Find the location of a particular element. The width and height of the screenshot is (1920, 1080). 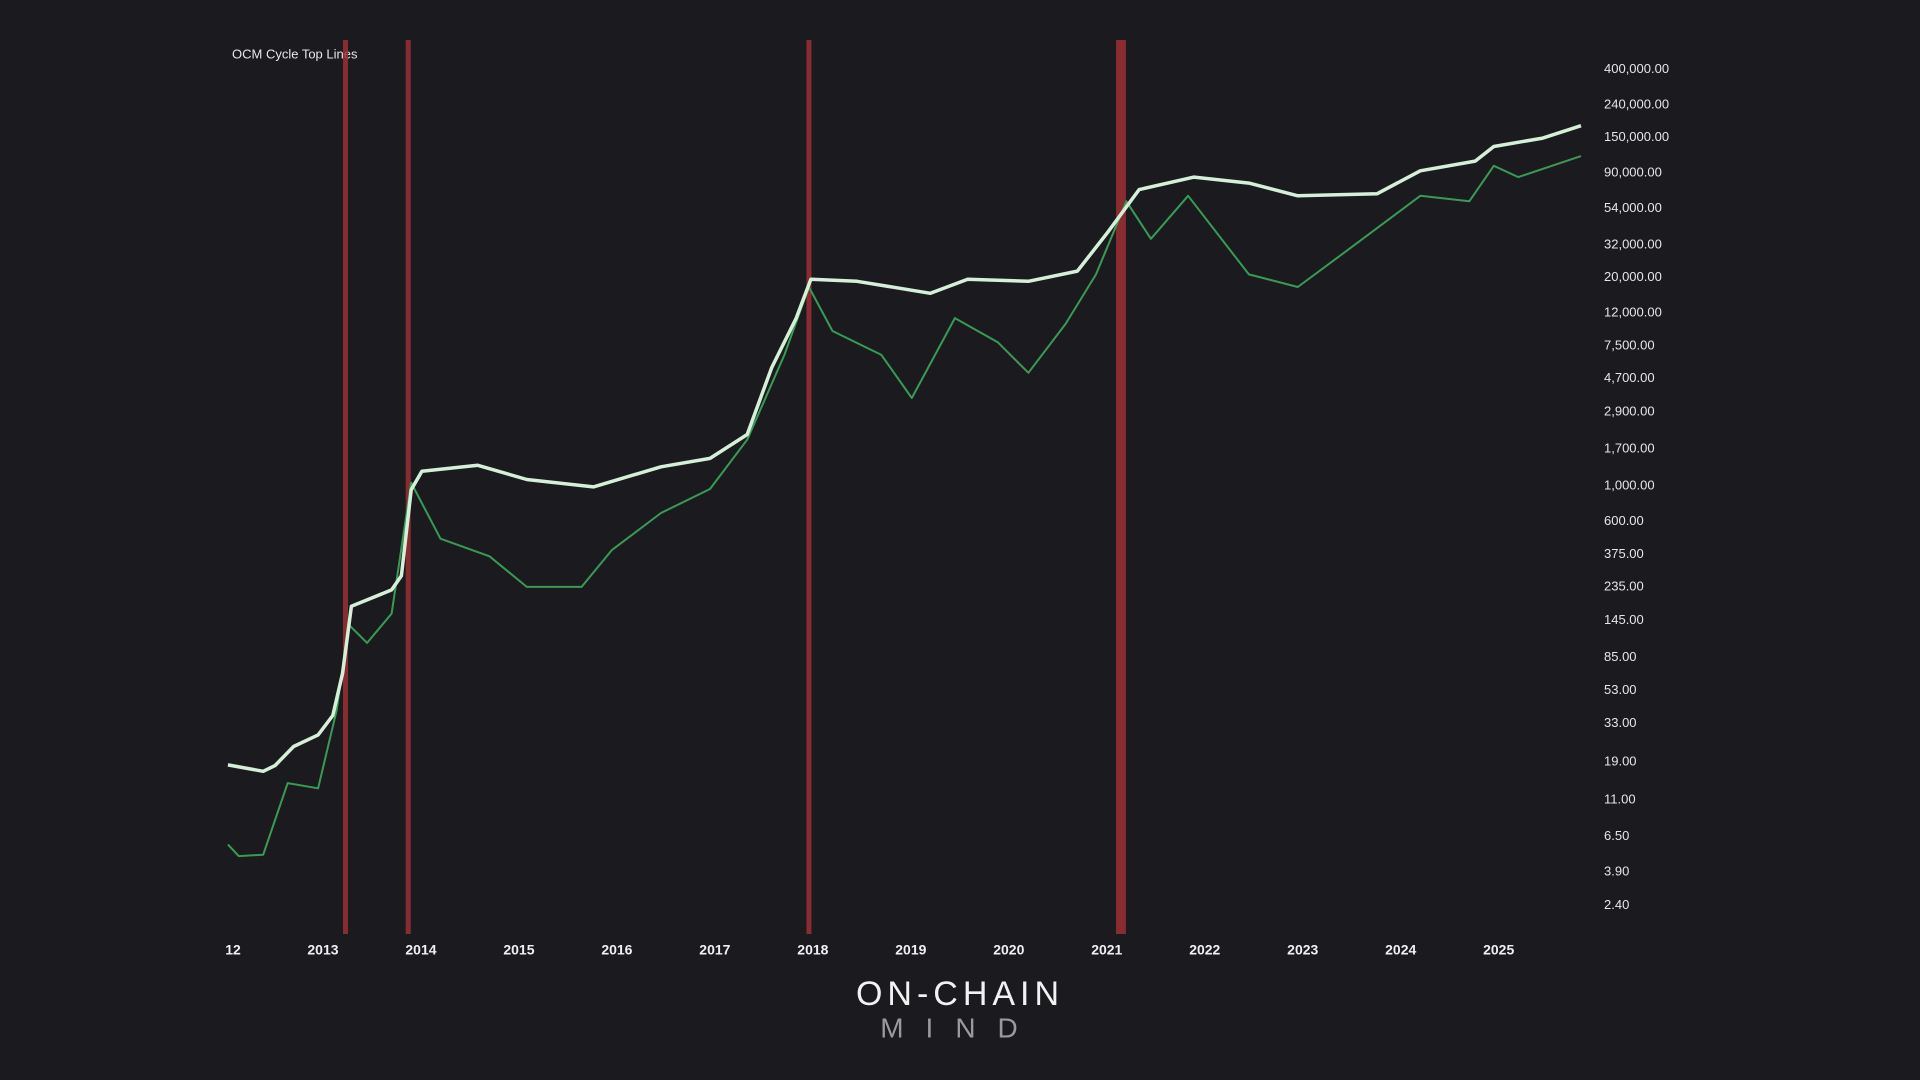

chart-title: OCM Cycle Top Lines is located at coordinates (295, 53).